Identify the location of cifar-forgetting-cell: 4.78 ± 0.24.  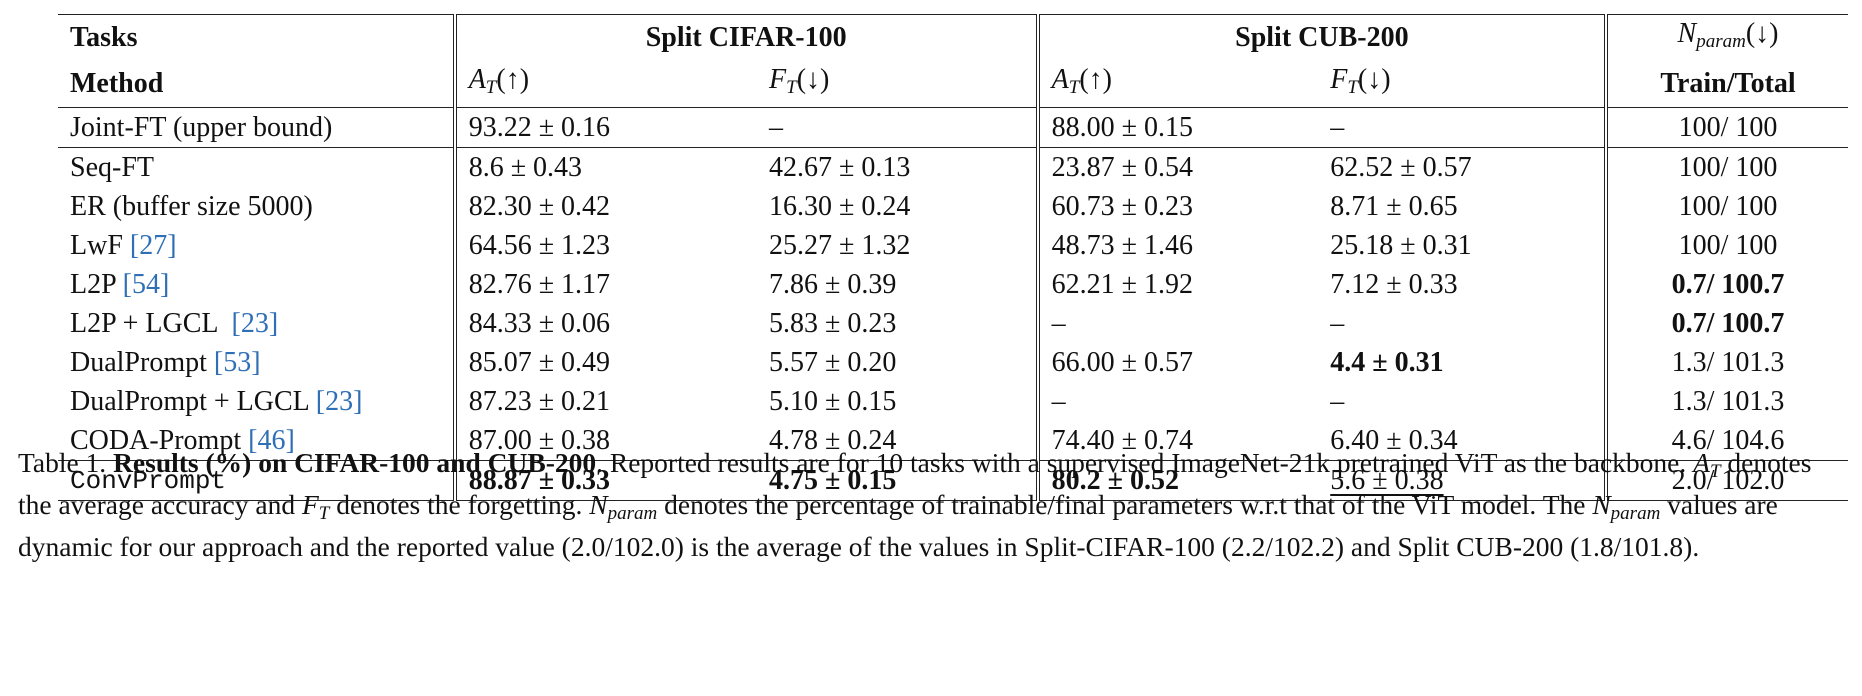
(898, 441).